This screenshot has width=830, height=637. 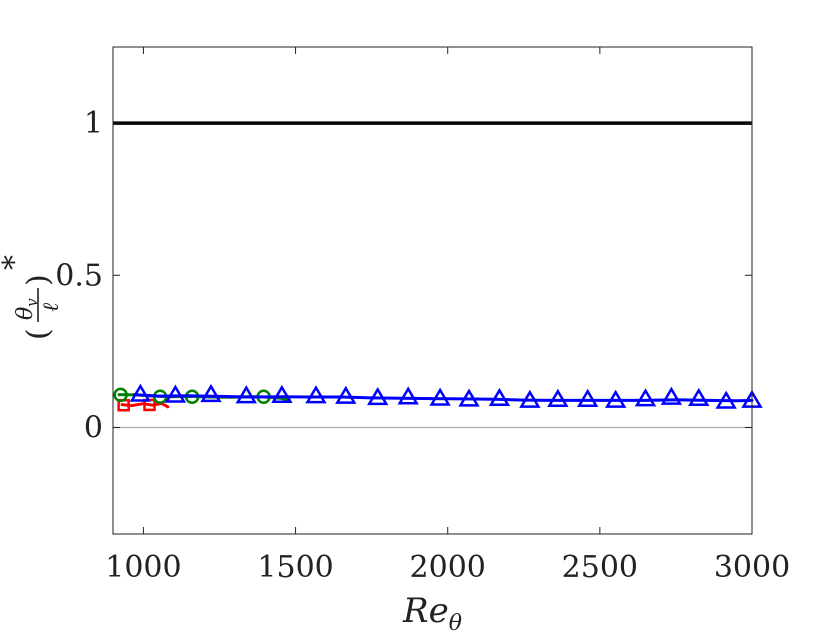 I want to click on circle-marker, so click(x=120, y=395).